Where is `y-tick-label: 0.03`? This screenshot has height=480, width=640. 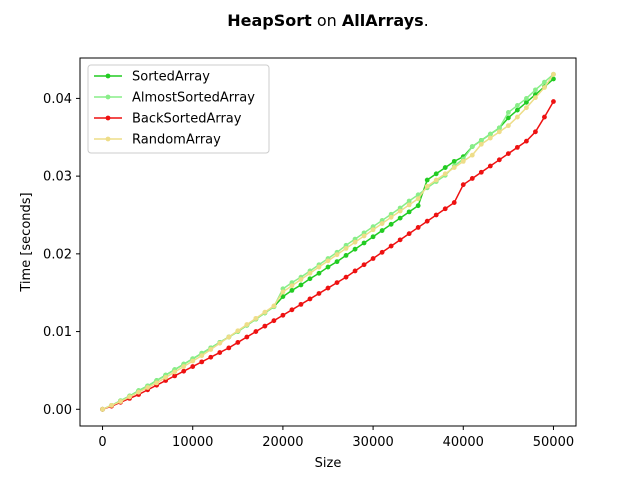 y-tick-label: 0.03 is located at coordinates (57, 177).